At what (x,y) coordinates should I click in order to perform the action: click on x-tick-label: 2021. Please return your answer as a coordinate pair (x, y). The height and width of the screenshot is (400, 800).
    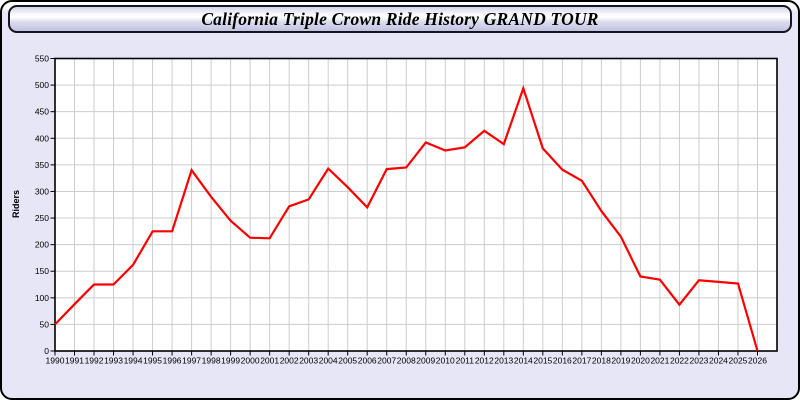
    Looking at the image, I should click on (659, 361).